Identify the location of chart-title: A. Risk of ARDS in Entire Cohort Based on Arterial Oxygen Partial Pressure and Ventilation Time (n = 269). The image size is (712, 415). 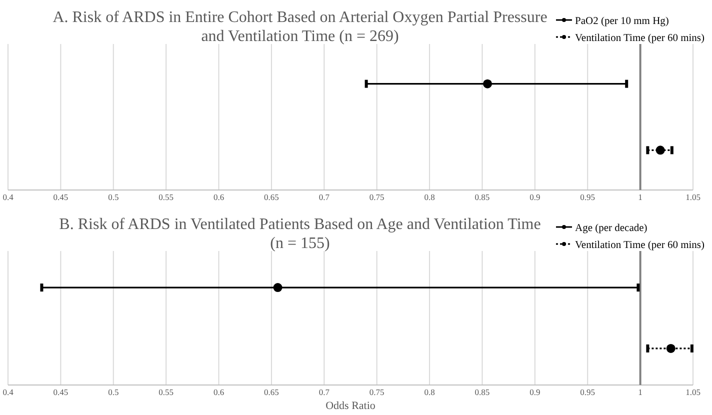
(300, 27).